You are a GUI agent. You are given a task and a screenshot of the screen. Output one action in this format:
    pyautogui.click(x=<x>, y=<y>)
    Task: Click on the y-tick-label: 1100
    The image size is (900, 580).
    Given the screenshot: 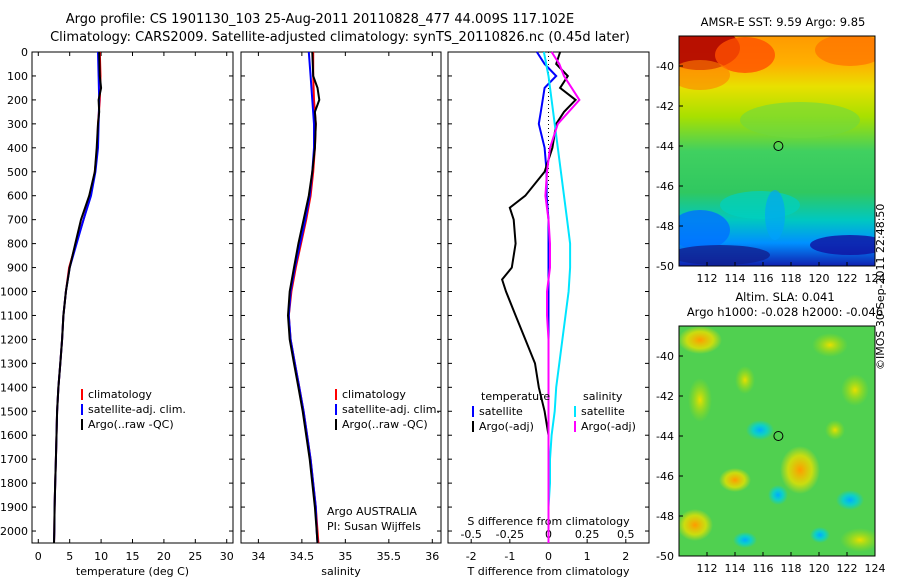 What is the action you would take?
    pyautogui.click(x=14, y=315)
    